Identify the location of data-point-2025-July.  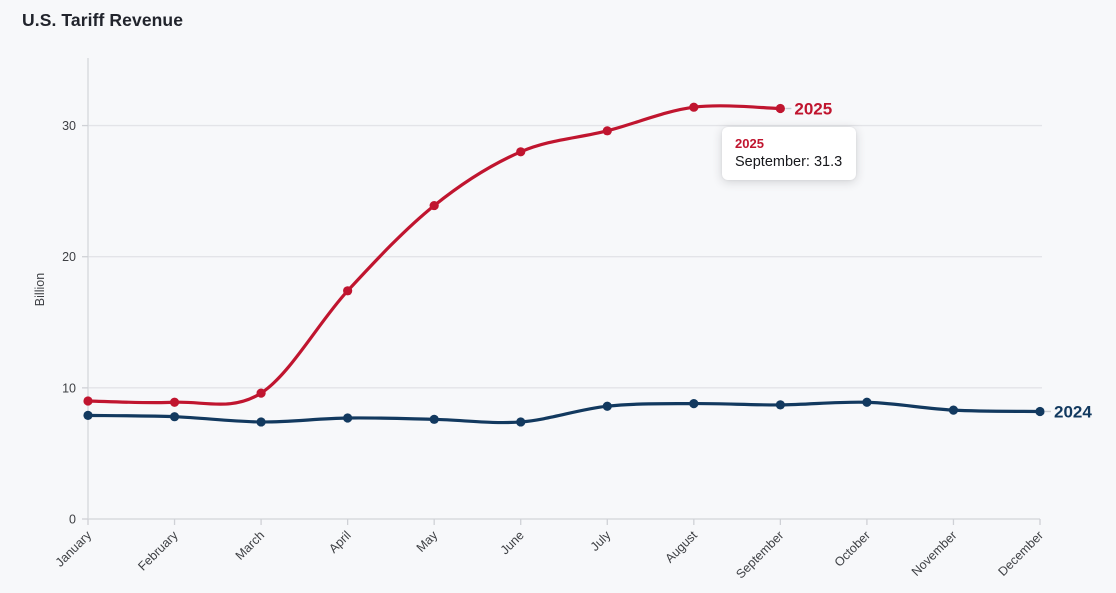
(607, 131).